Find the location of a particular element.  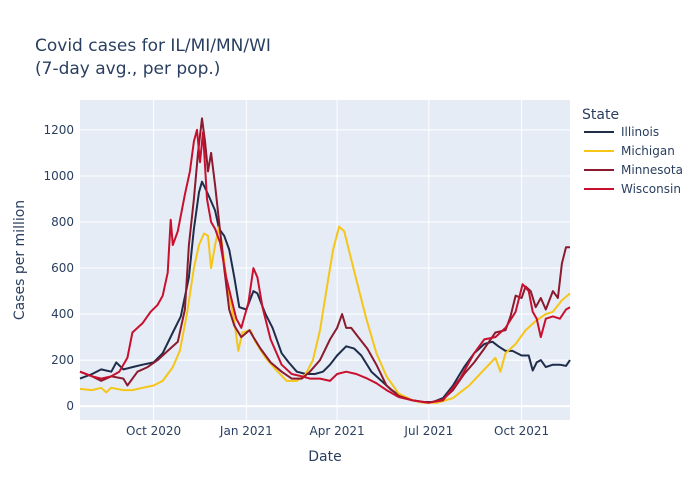

legend: State Illinois Michigan Minnesota Wisconsin is located at coordinates (632, 151).